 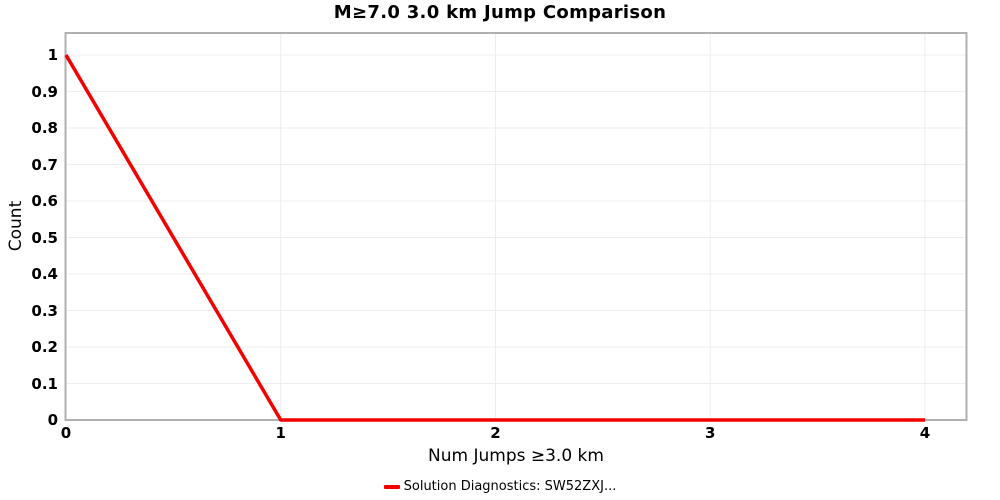 What do you see at coordinates (44, 237) in the screenshot?
I see `y-tick-label: 0.5` at bounding box center [44, 237].